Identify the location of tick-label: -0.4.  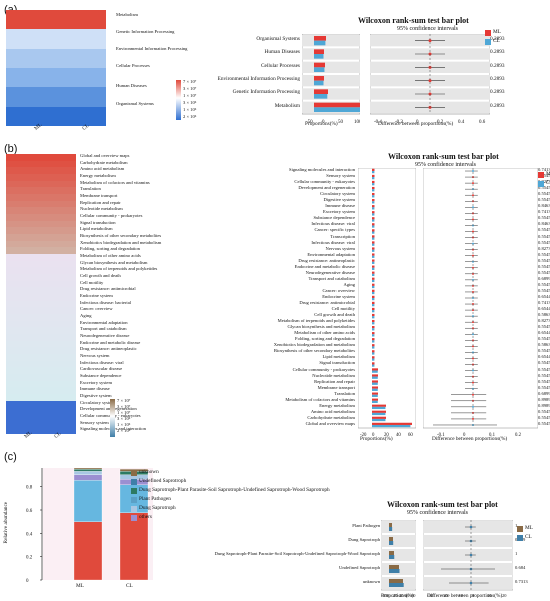
(378, 122).